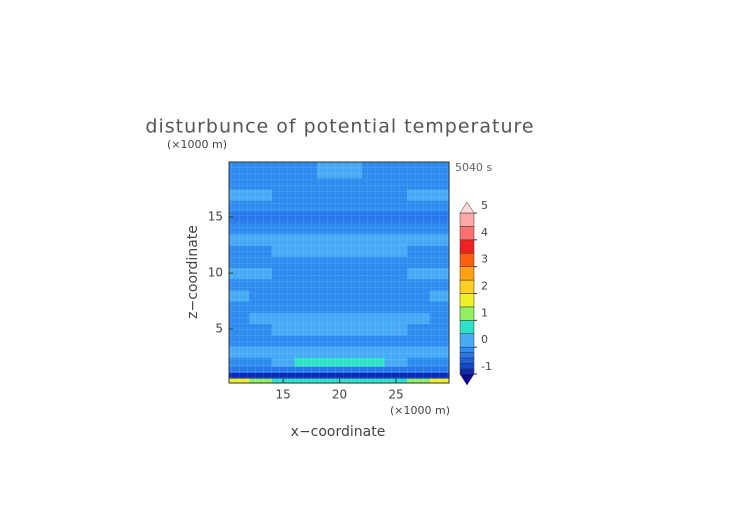 The image size is (752, 532). I want to click on x-axis-label: x−coordinate, so click(338, 432).